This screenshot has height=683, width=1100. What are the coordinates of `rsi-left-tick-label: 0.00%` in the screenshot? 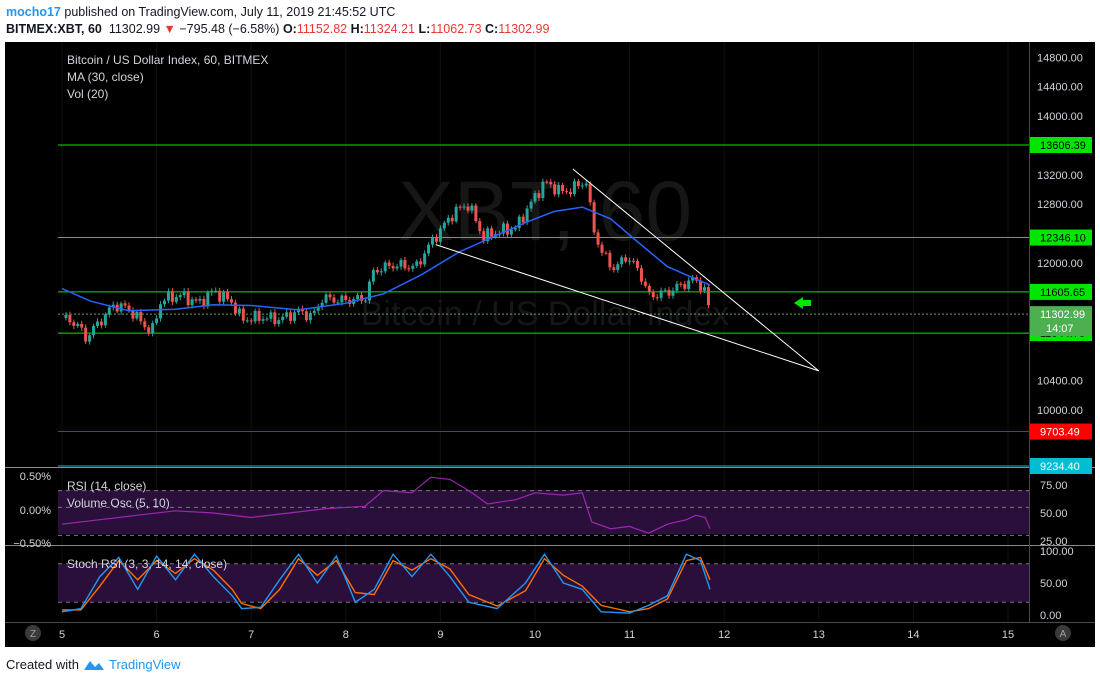 It's located at (35, 511).